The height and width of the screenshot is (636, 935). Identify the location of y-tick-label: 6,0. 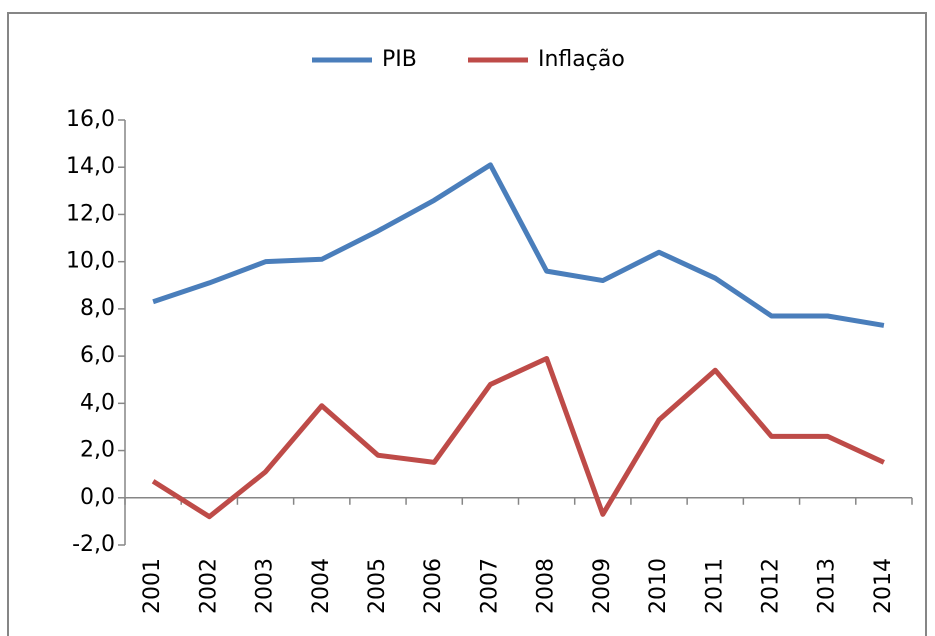
(97, 355).